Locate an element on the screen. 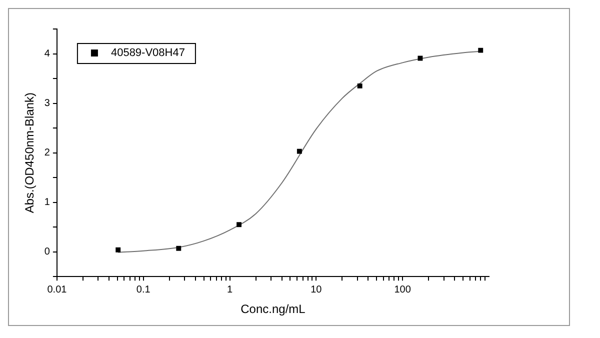 This screenshot has width=600, height=338. x-axis-title: Conc.ng/mL is located at coordinates (273, 309).